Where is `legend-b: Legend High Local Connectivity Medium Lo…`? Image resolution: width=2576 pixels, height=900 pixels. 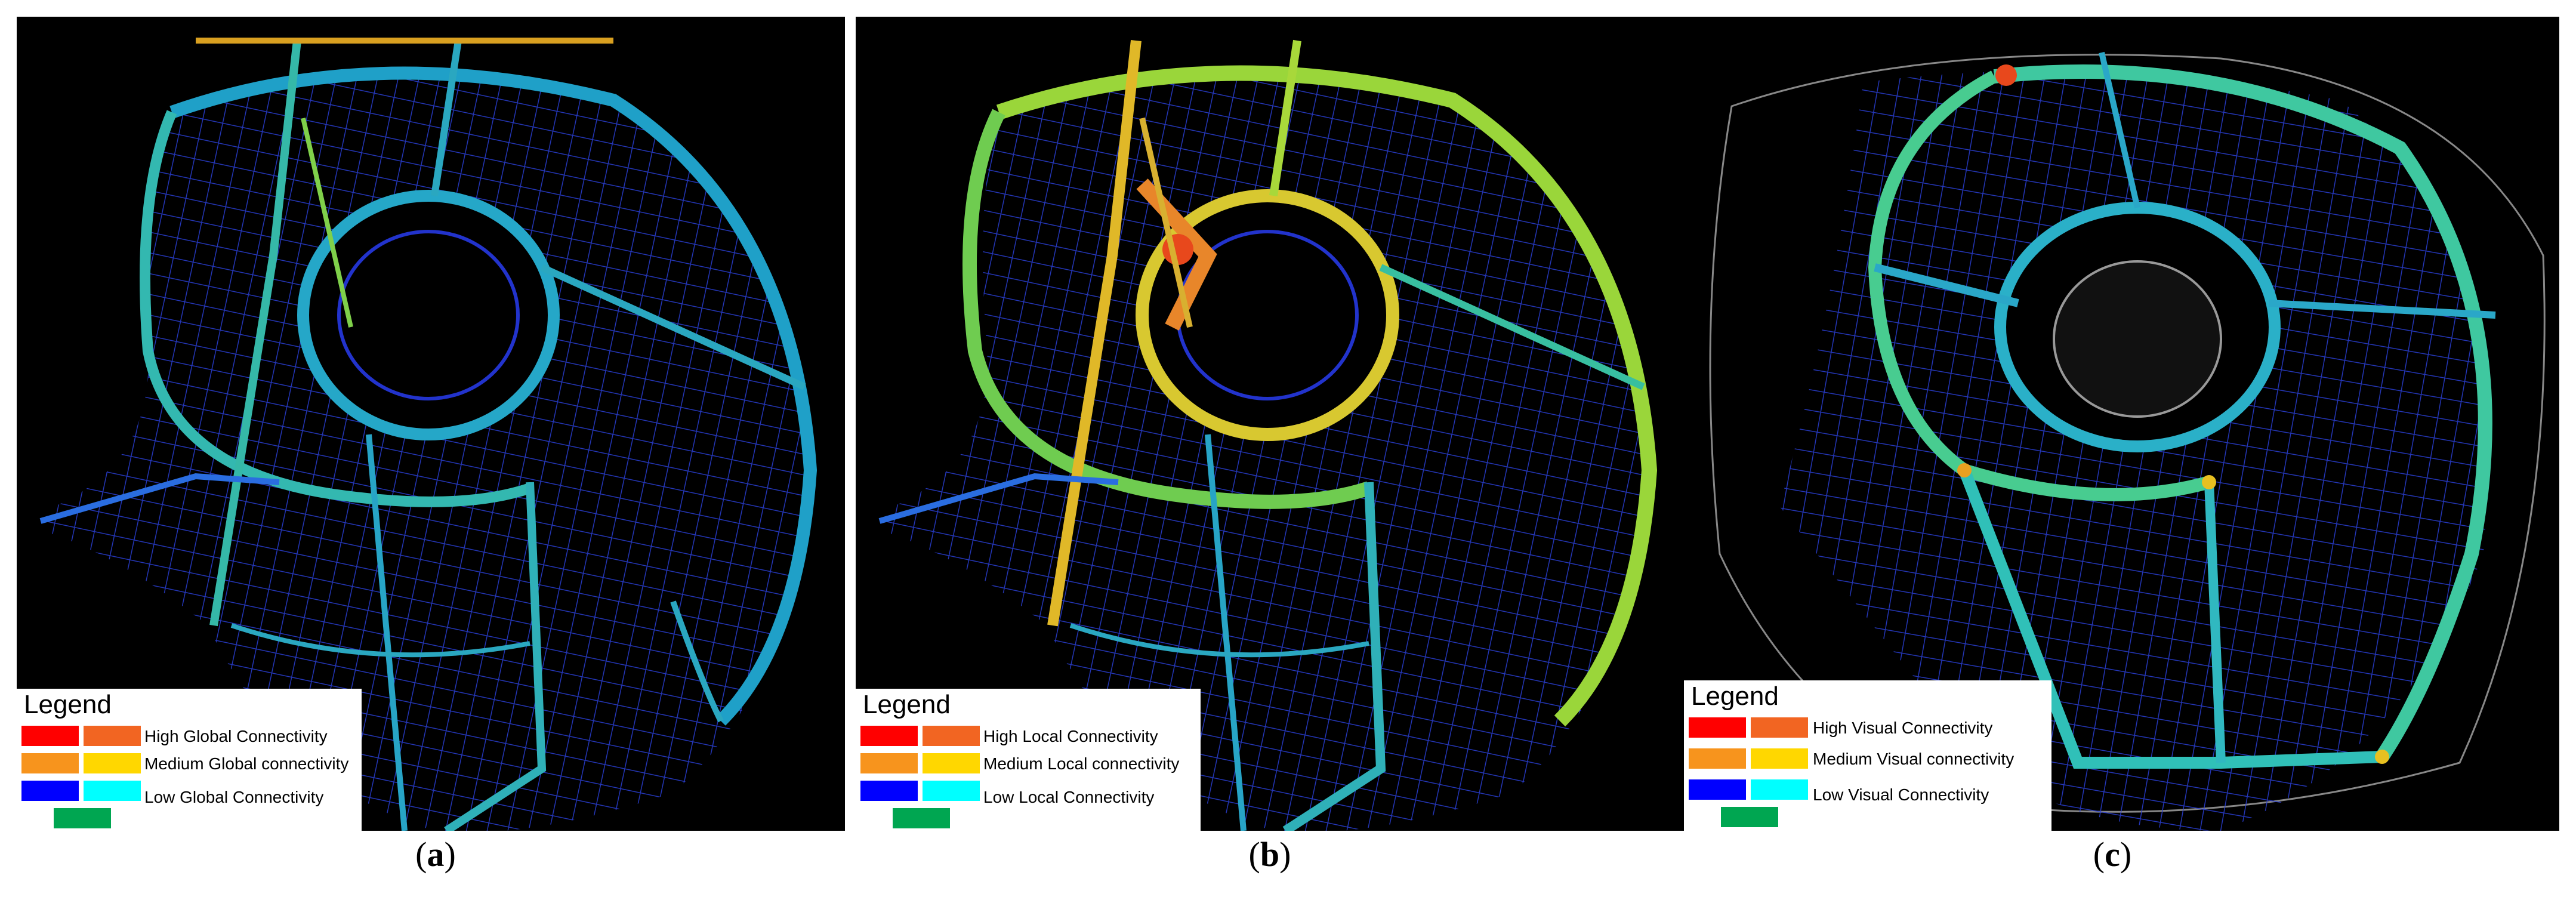 legend-b: Legend High Local Connectivity Medium Lo… is located at coordinates (1028, 760).